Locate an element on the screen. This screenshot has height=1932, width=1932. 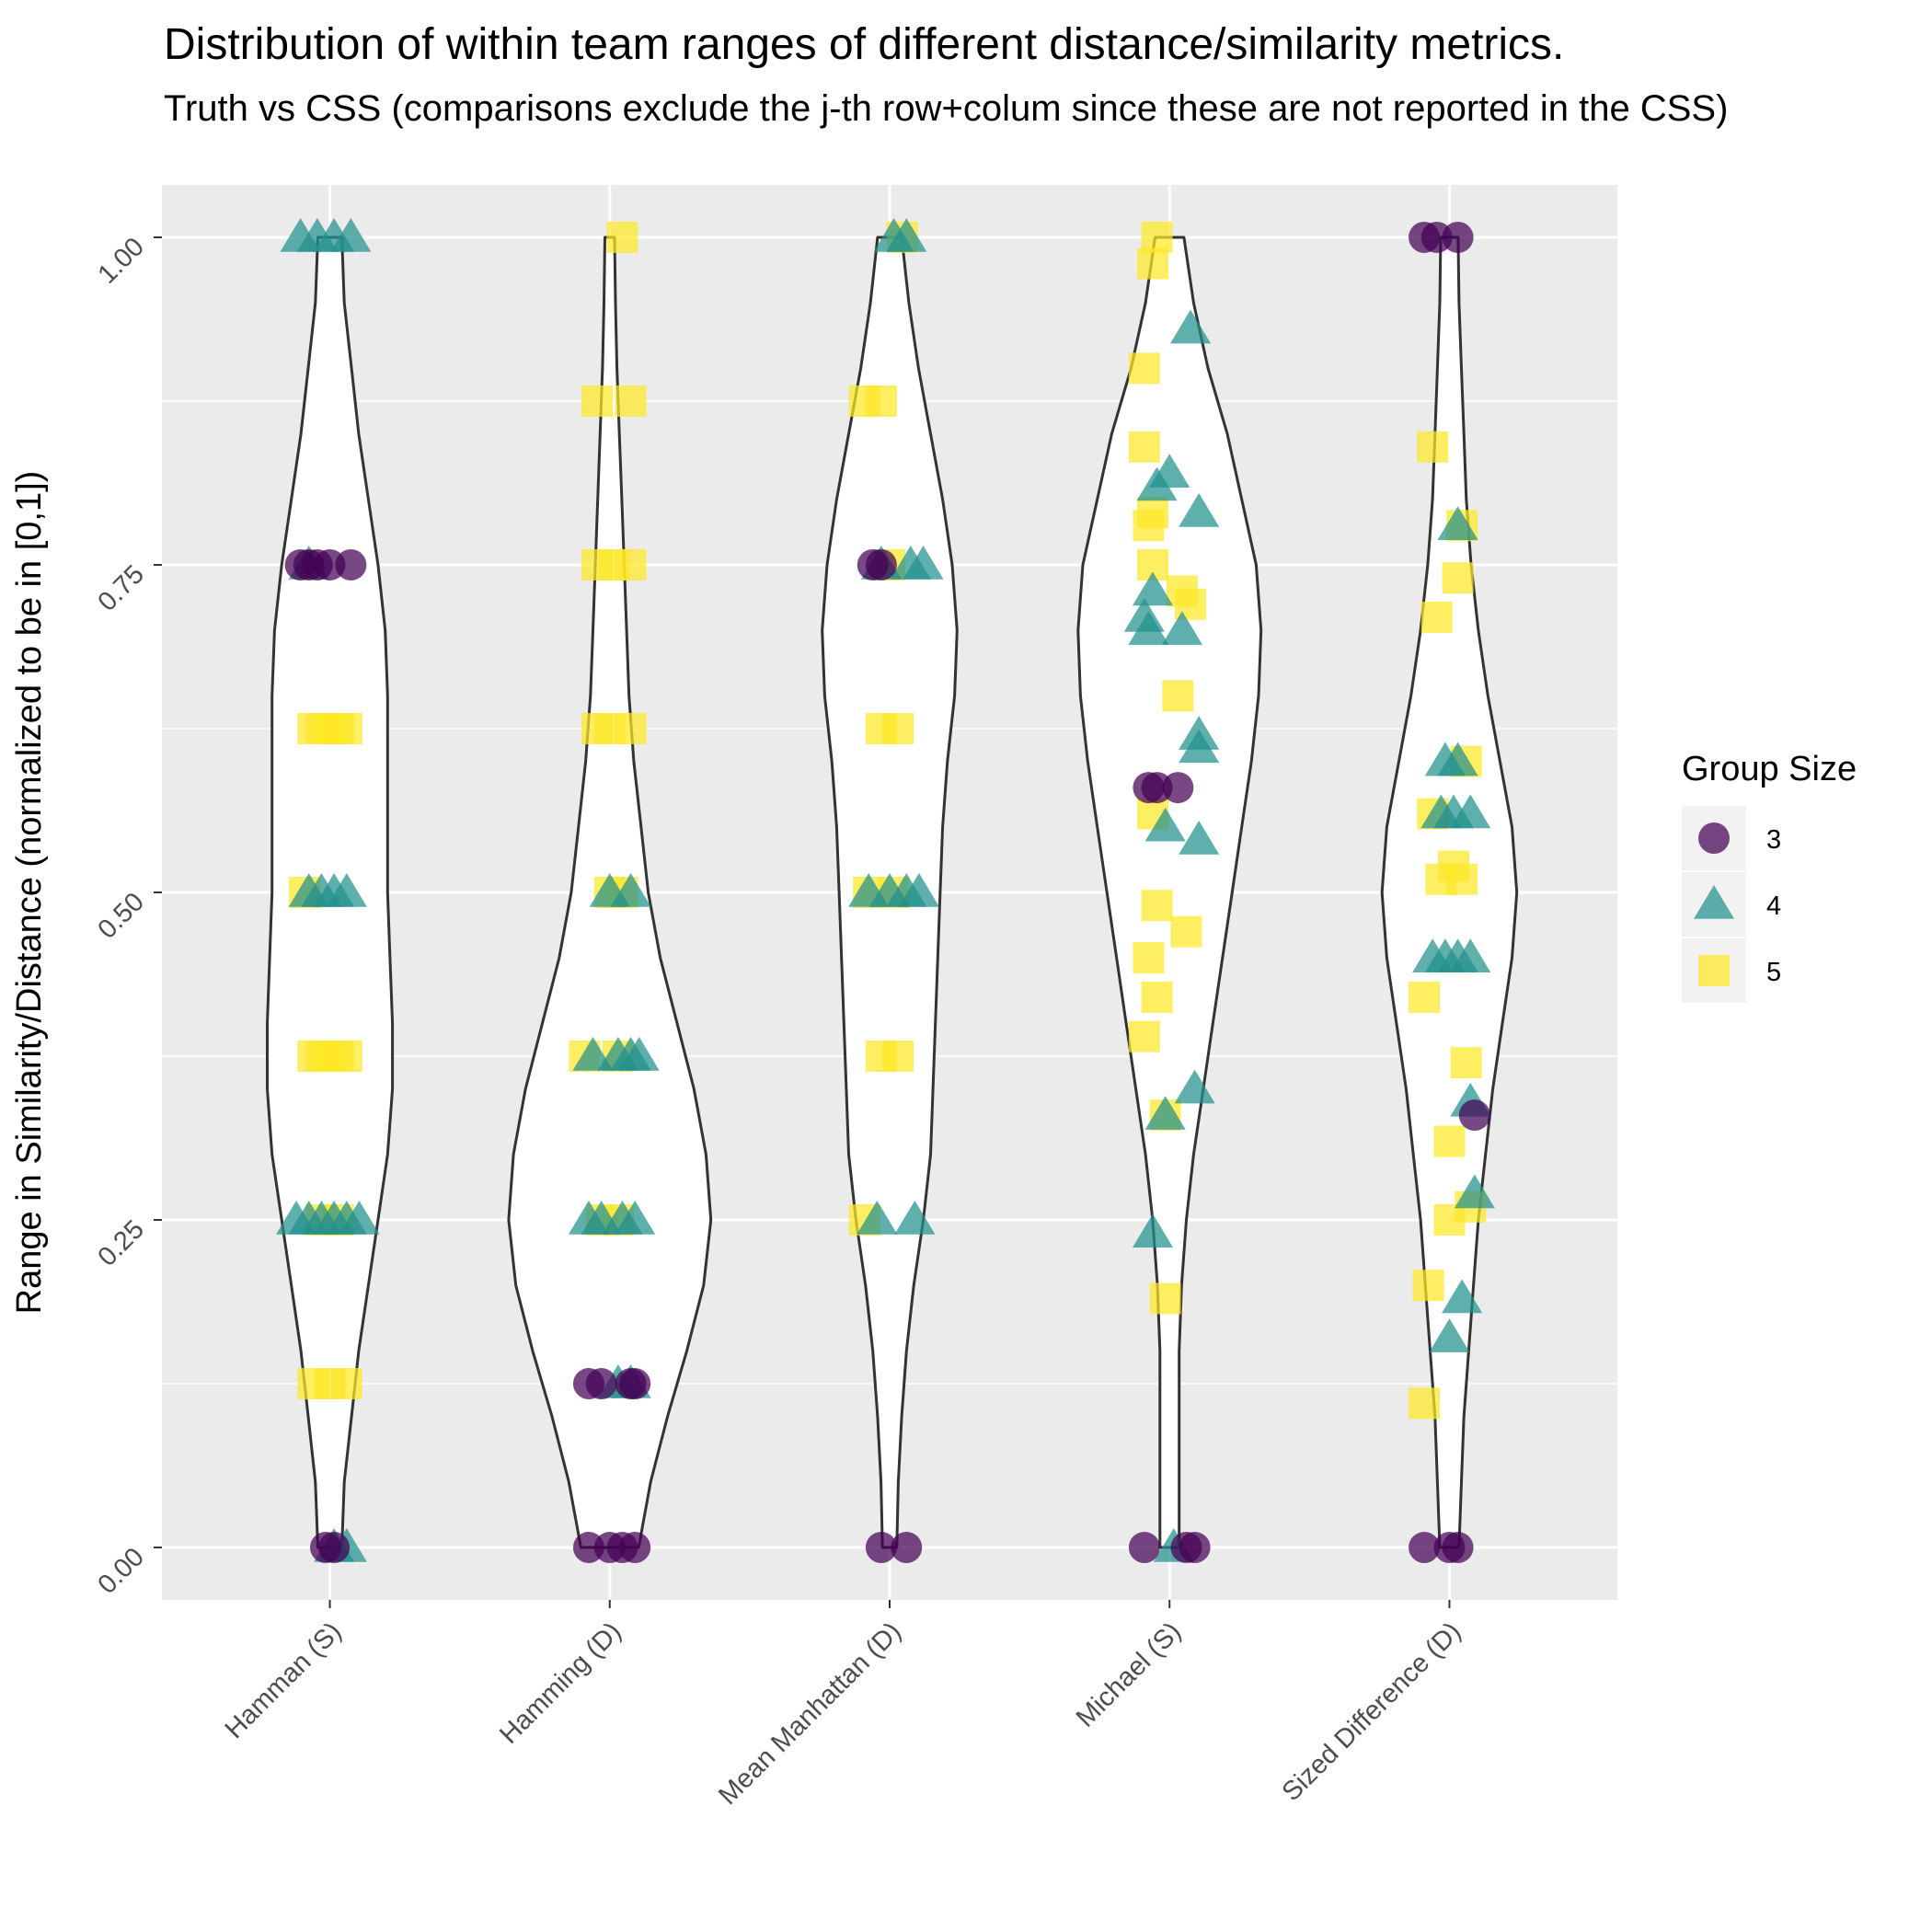
legend-label-4: 4 is located at coordinates (1773, 906).